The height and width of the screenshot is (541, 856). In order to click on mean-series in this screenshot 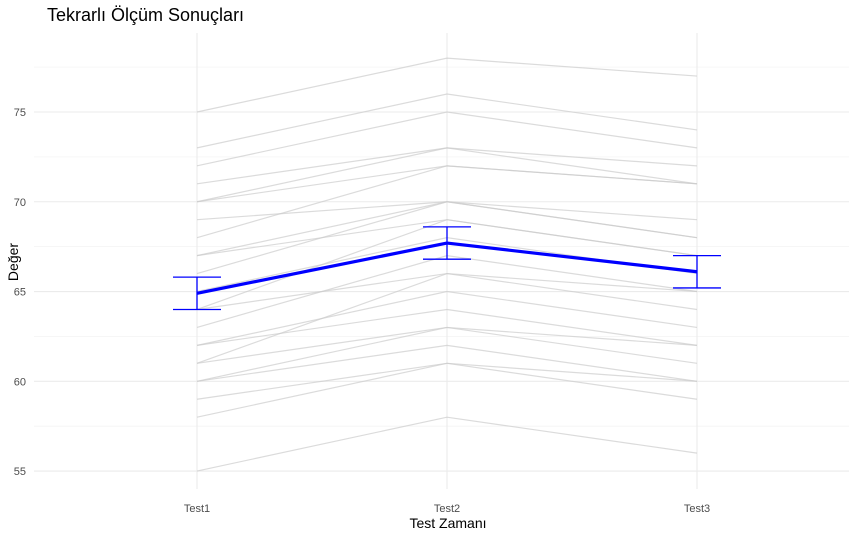, I will do `click(447, 268)`.